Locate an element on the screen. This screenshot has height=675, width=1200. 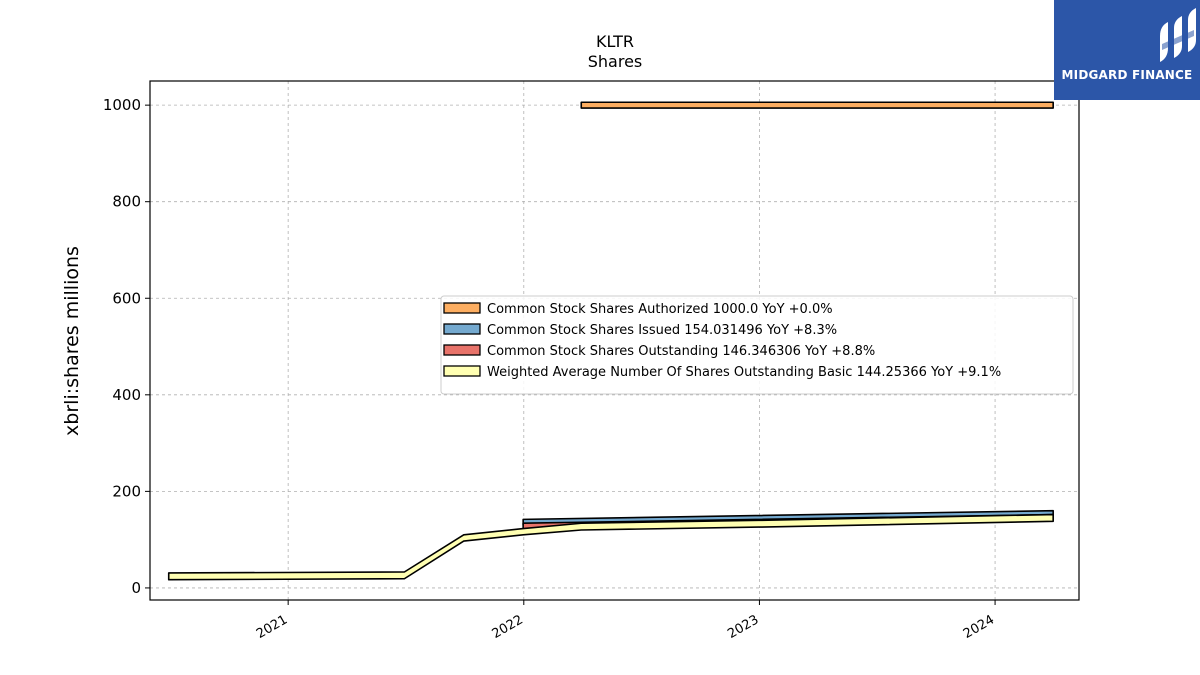
y-tick-label: 200 is located at coordinates (126, 491).